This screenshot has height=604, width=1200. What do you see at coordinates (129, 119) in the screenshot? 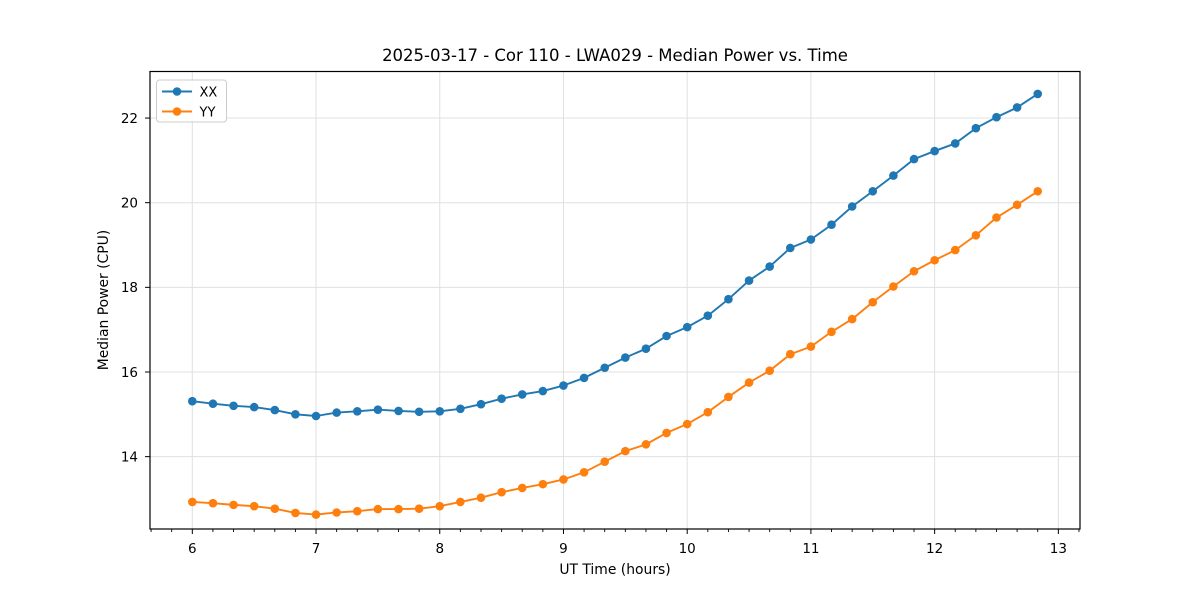
I see `y-tick-label: 22` at bounding box center [129, 119].